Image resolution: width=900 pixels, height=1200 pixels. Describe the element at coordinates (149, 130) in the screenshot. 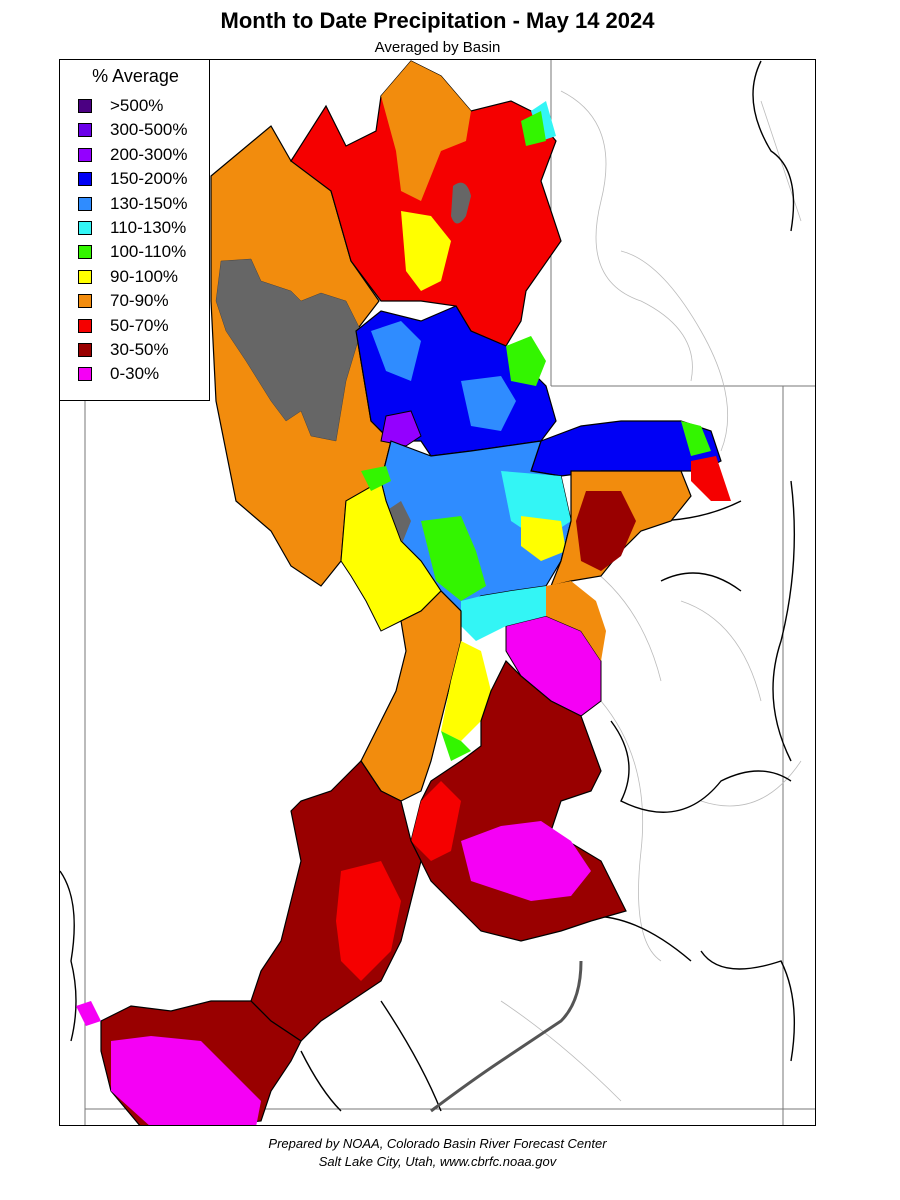

I see `legend-label: 300-500%` at that location.